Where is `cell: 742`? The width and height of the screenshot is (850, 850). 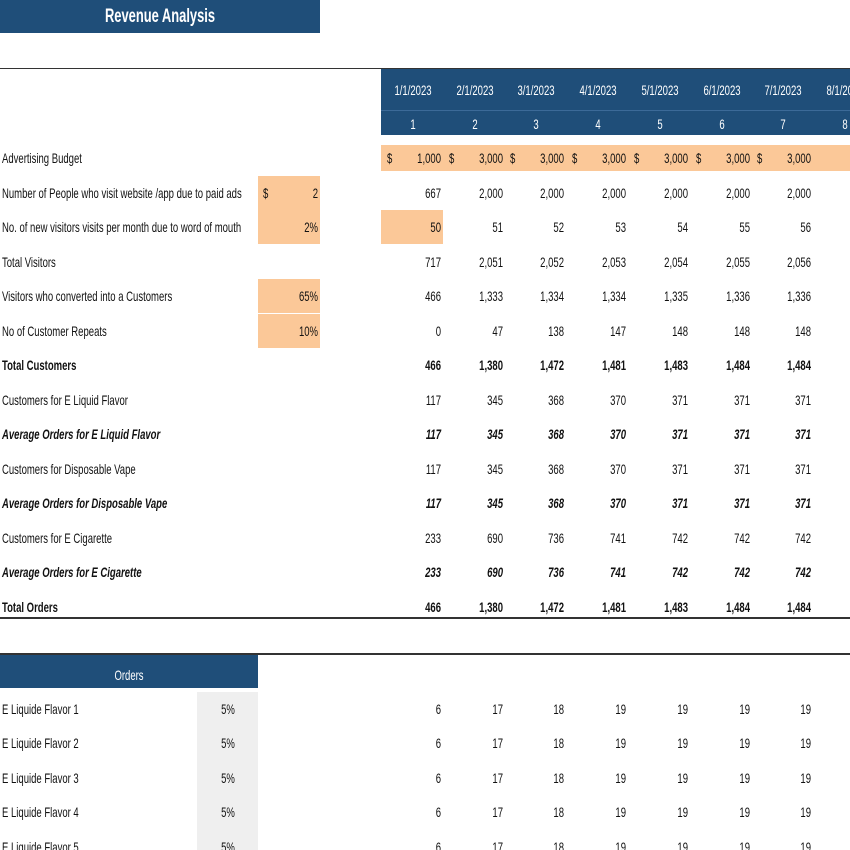
cell: 742 is located at coordinates (803, 537).